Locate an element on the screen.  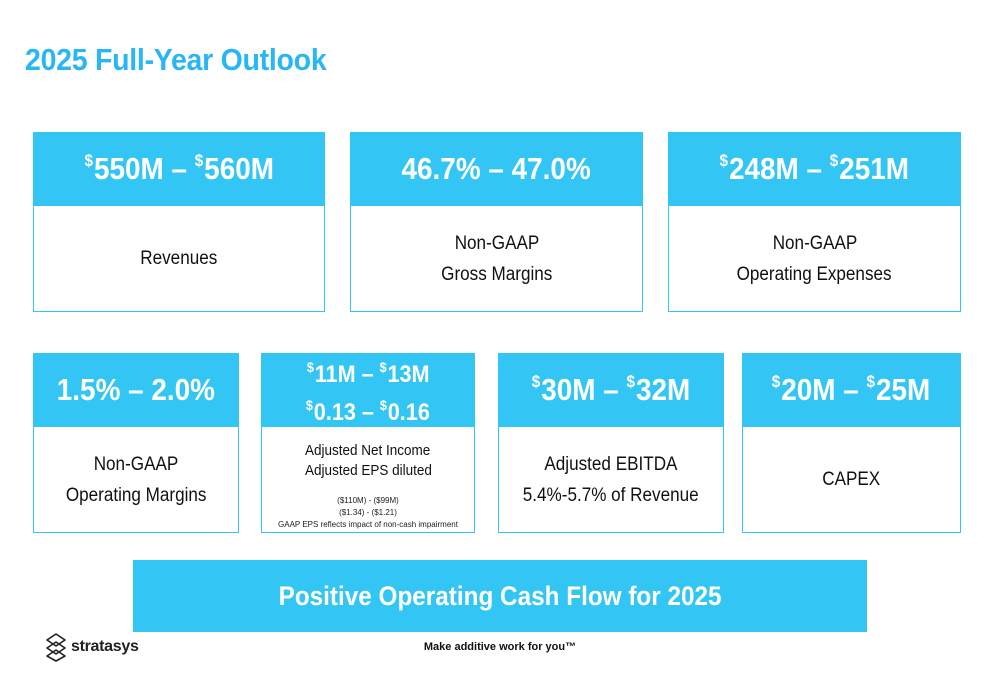
capex-range: $20M – $25M is located at coordinates (851, 390).